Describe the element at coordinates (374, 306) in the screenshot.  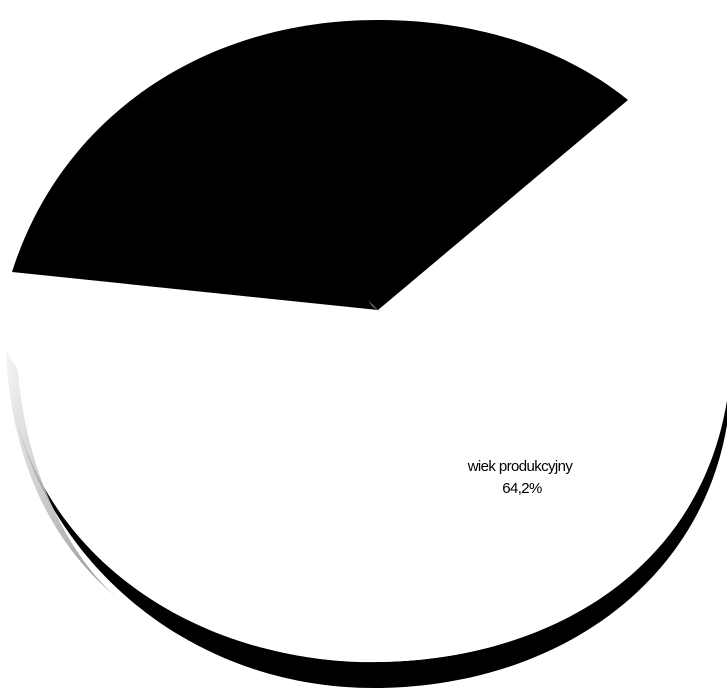
I see `slice-seam` at that location.